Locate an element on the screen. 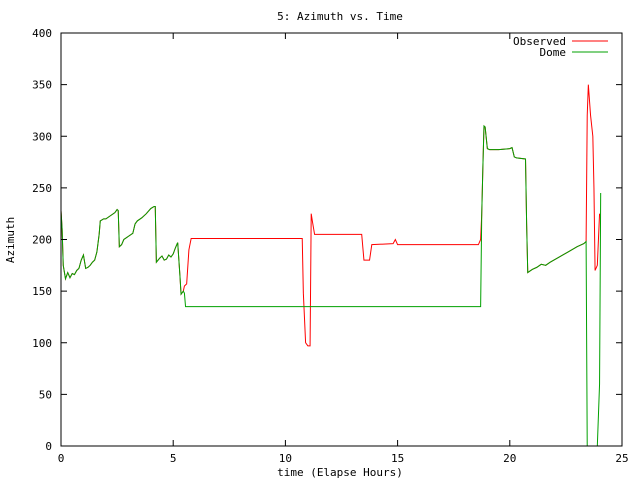 This screenshot has height=480, width=640. y-tick-label: 200 is located at coordinates (42, 240).